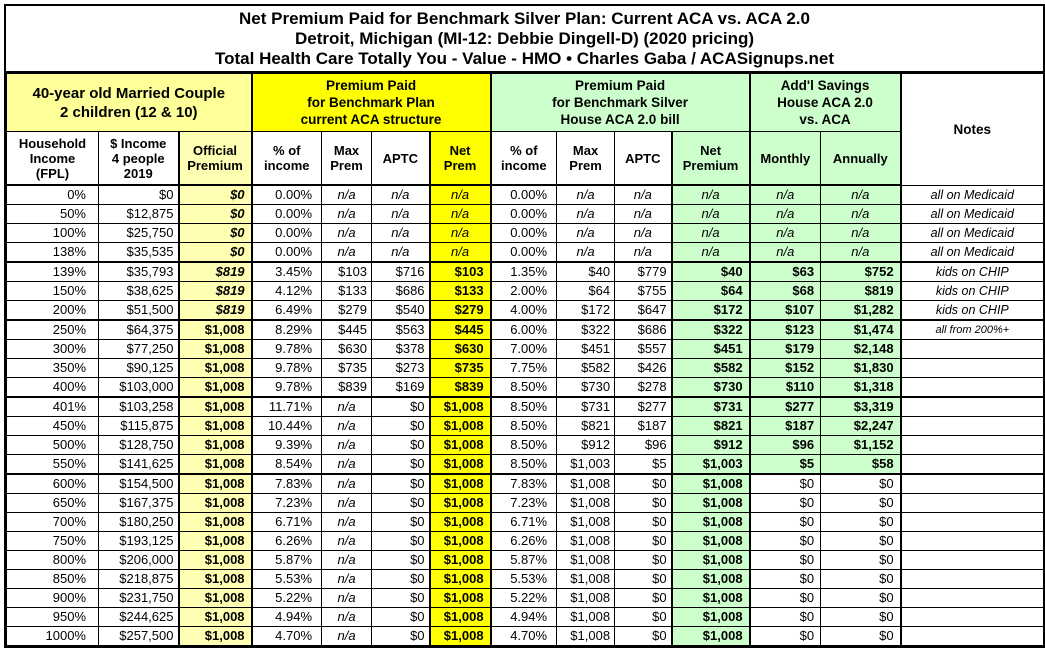  What do you see at coordinates (586, 368) in the screenshot?
I see `aca2-max-prem-cell: $582` at bounding box center [586, 368].